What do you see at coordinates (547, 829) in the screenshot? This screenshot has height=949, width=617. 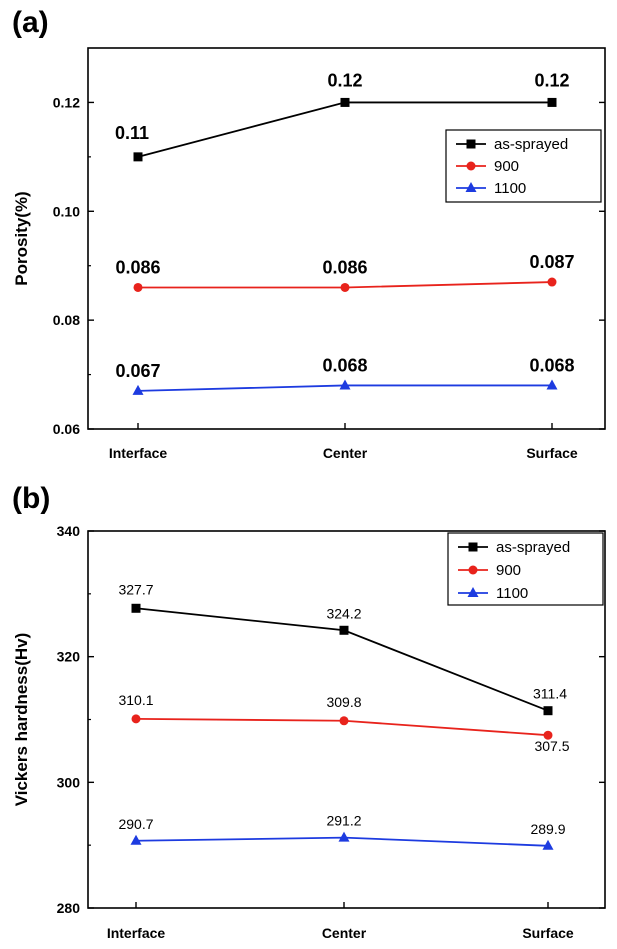 I see `data-label: 289.9` at bounding box center [547, 829].